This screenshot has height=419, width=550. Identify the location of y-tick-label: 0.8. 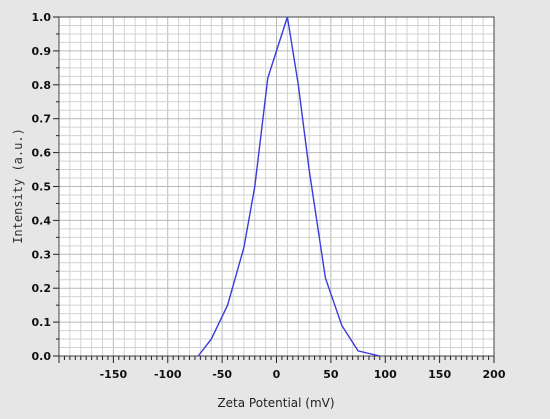
(42, 85).